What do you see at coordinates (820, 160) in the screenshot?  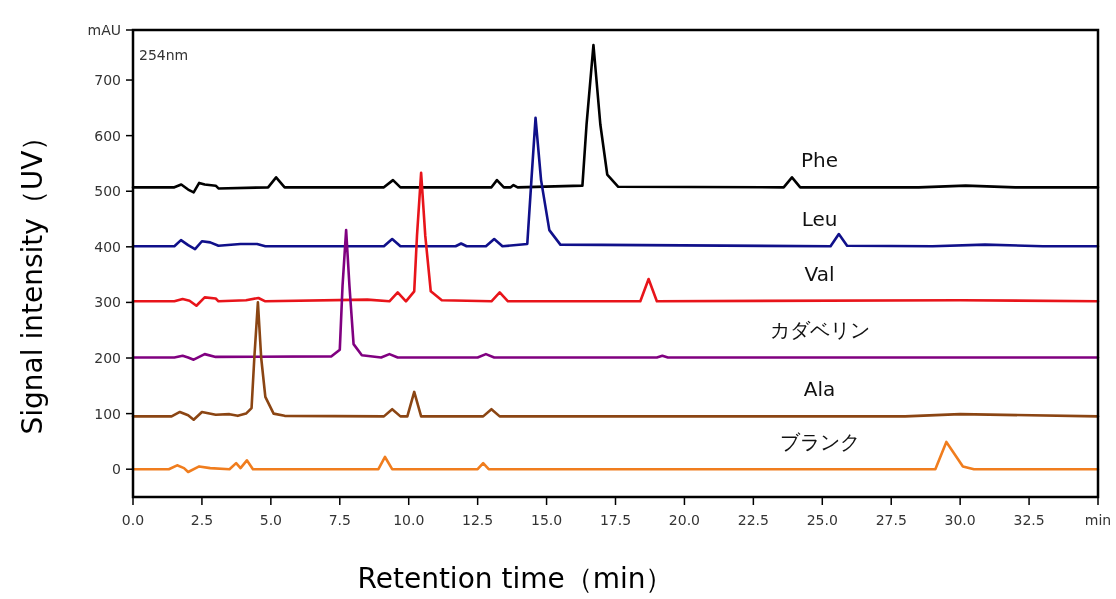 I see `series-label: Phe` at bounding box center [820, 160].